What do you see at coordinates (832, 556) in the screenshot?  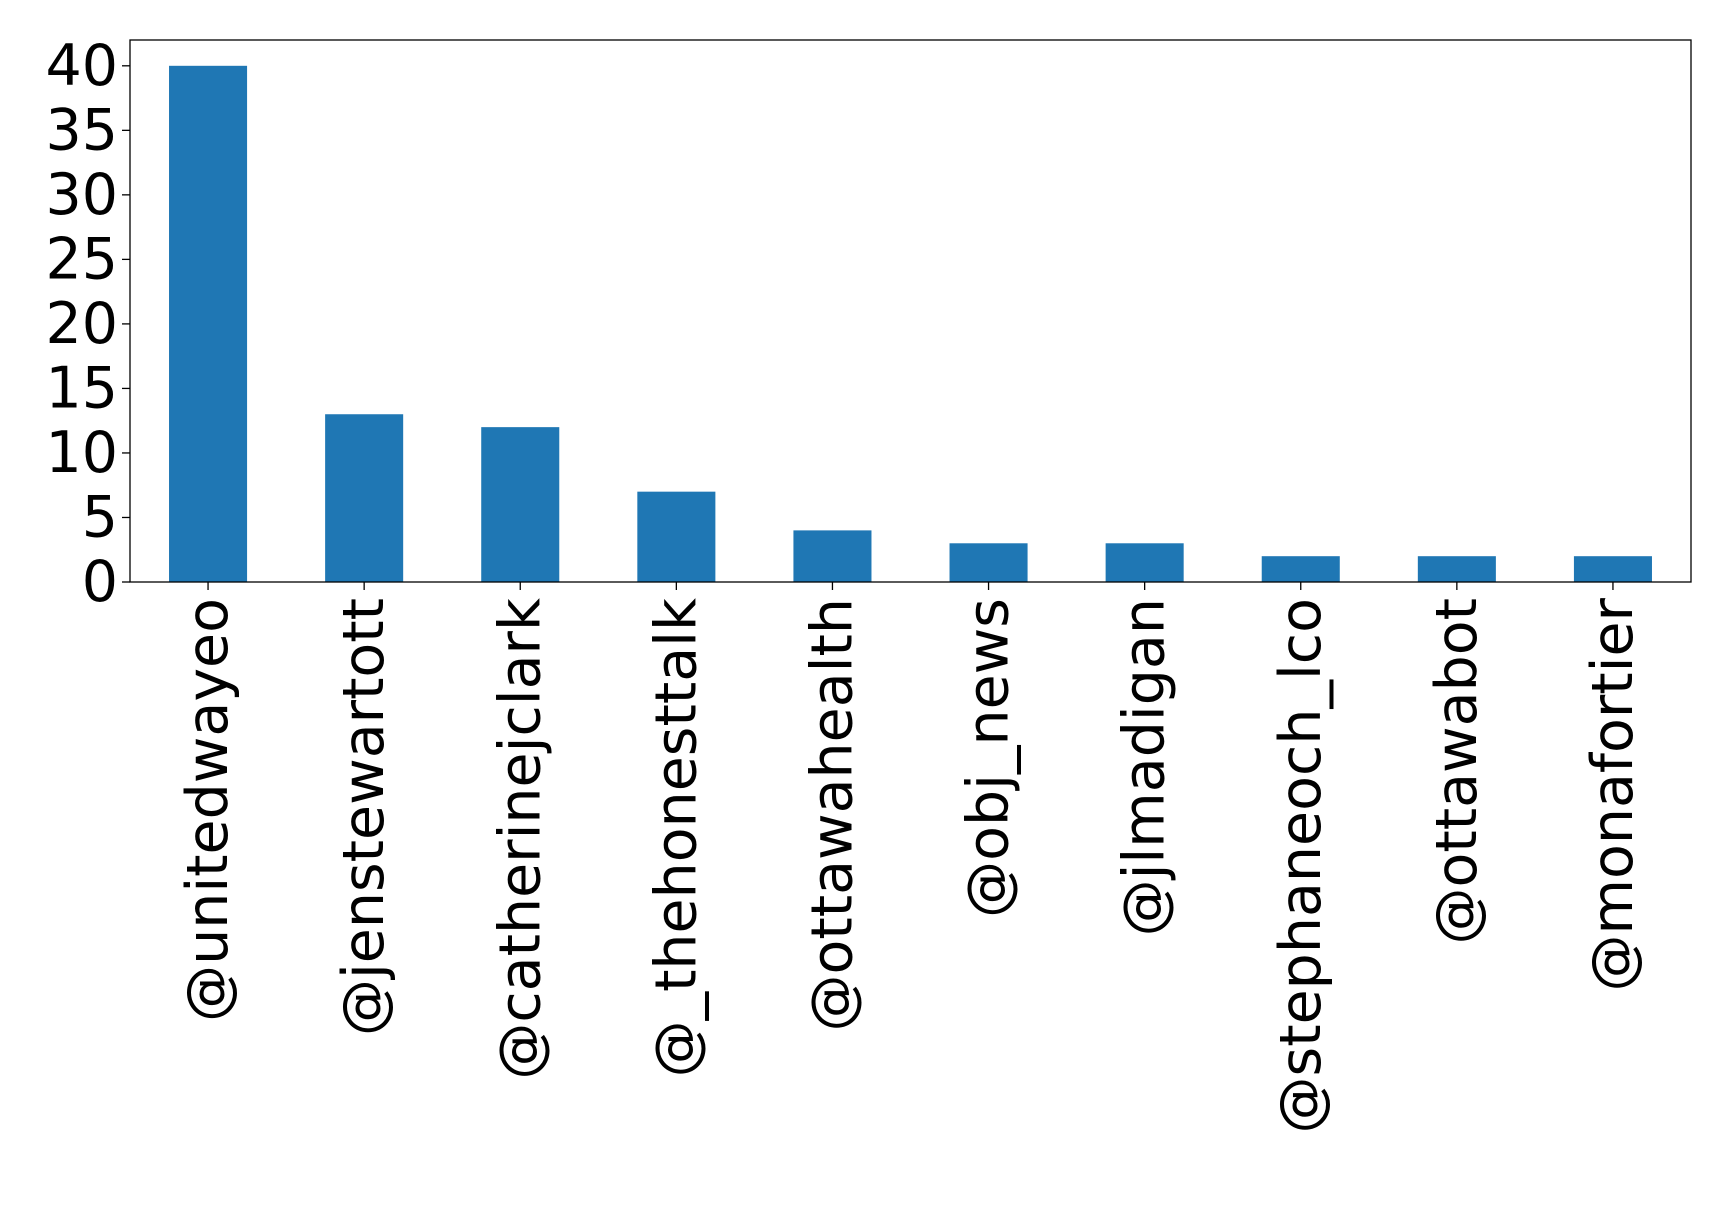 I see `bar-ottawahealth` at bounding box center [832, 556].